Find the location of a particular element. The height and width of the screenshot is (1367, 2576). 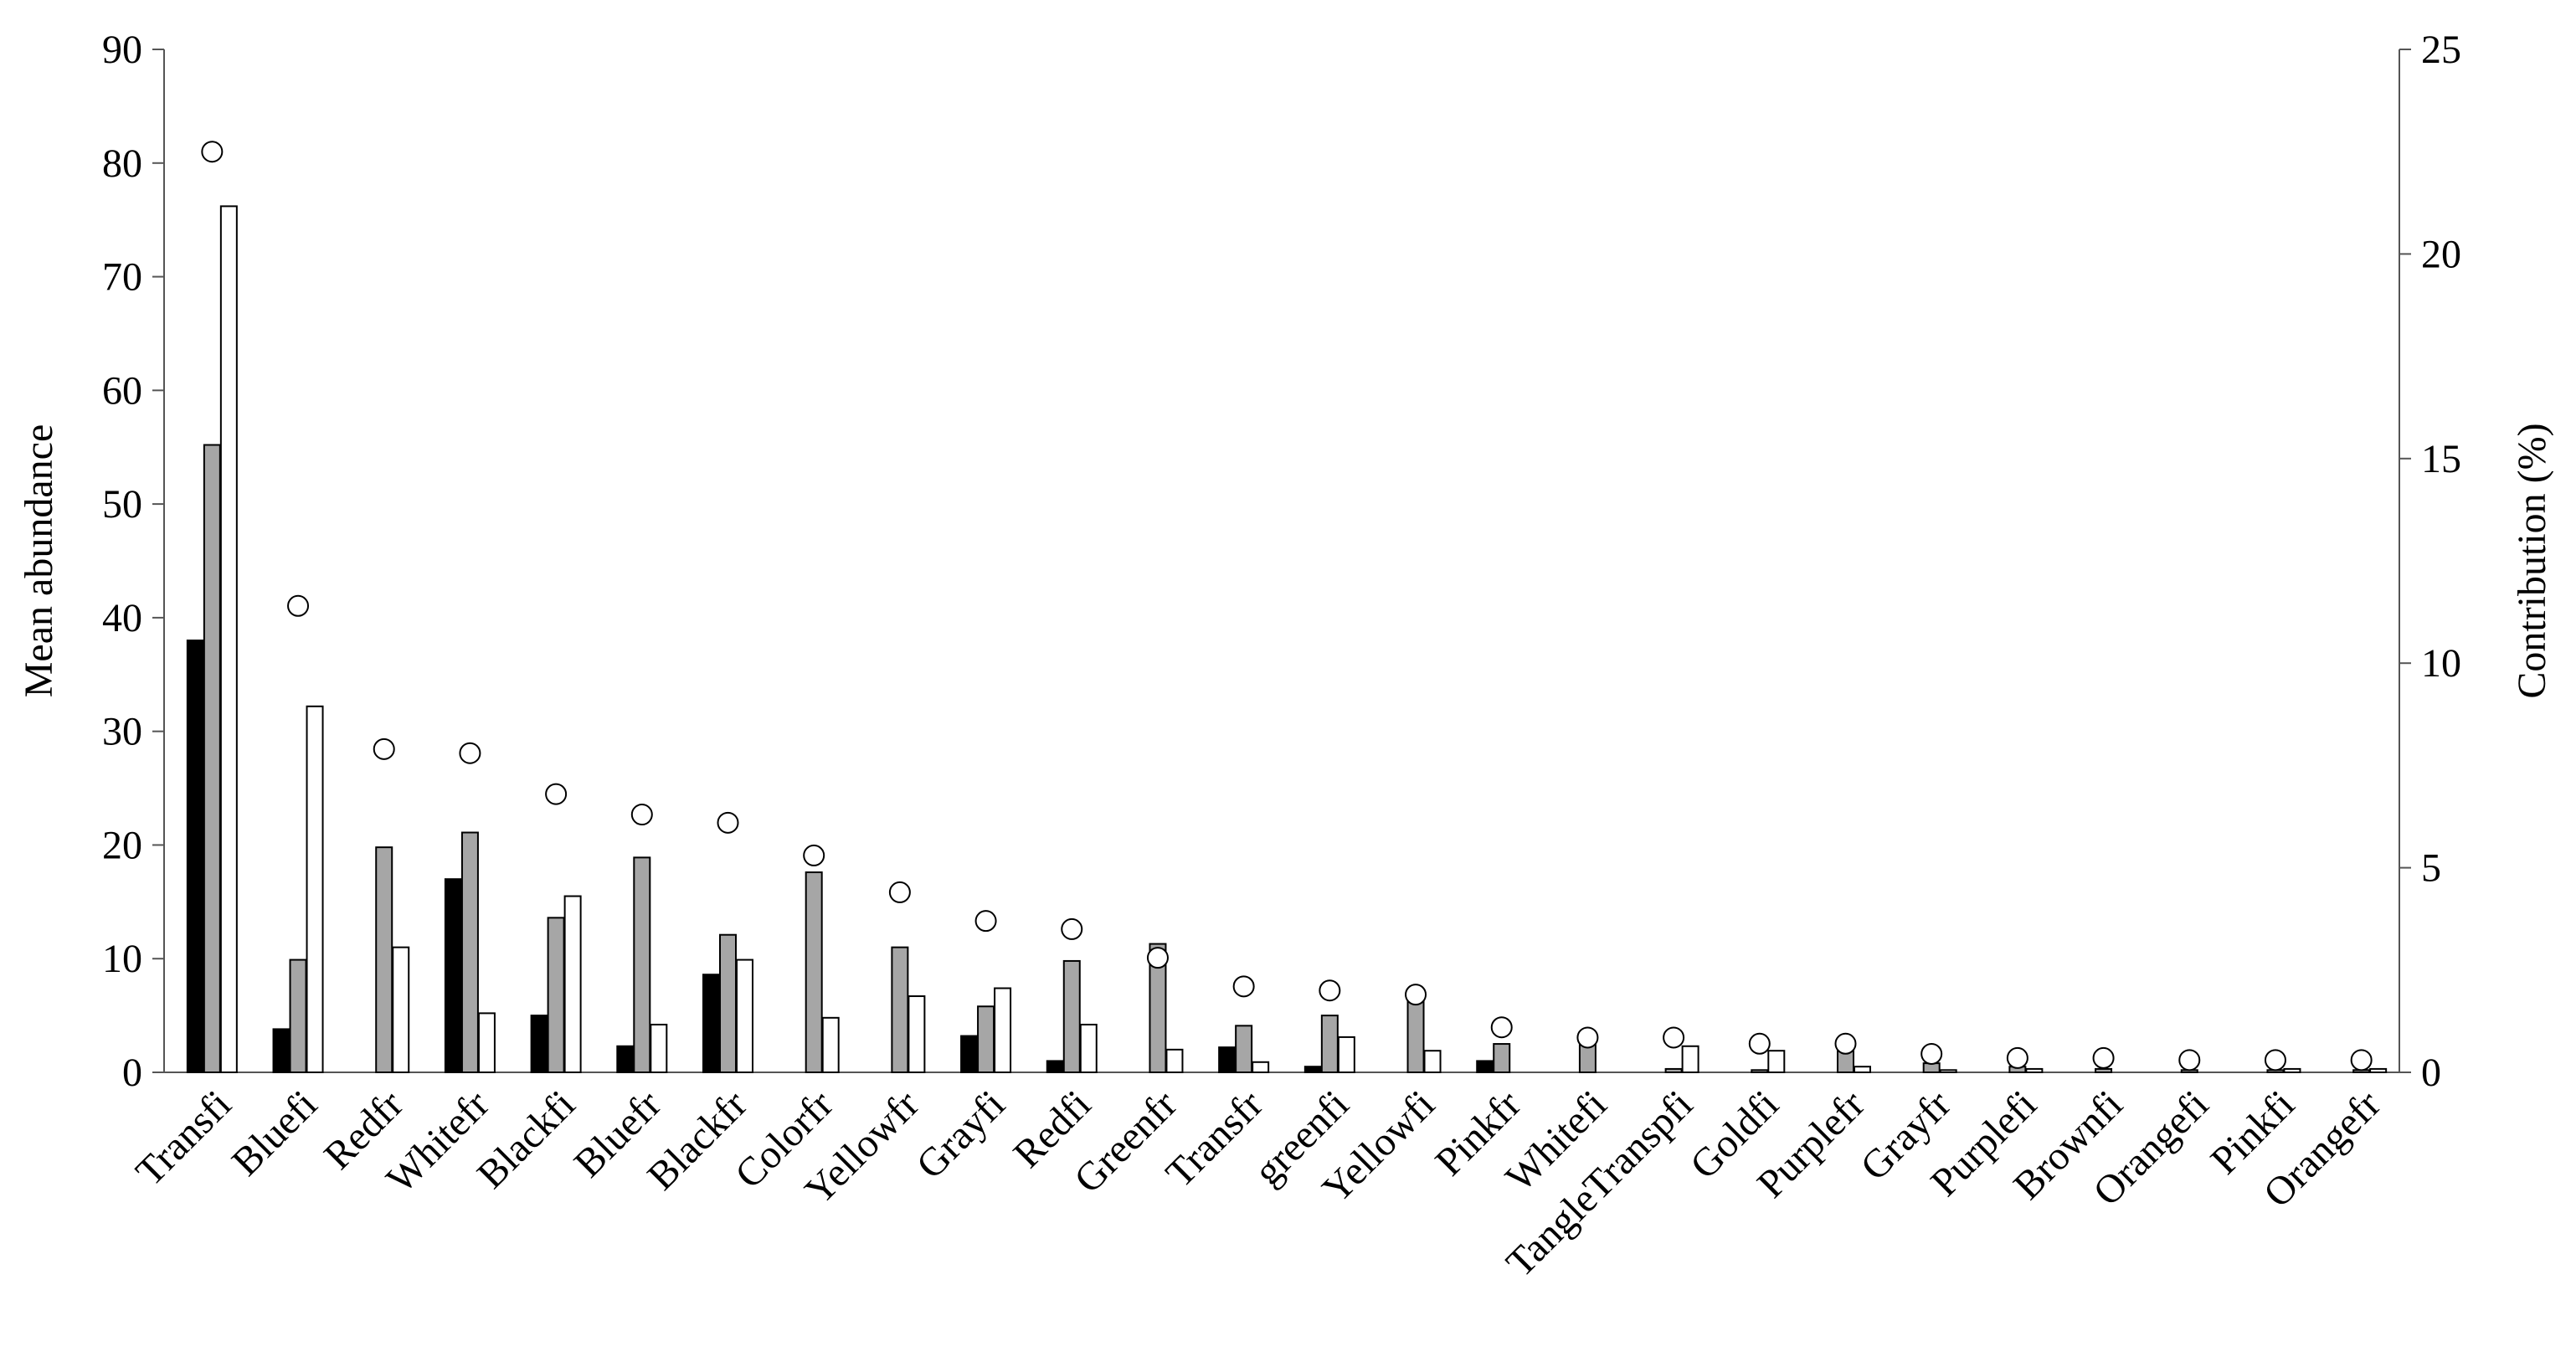

y2-tick-label: 20 is located at coordinates (2441, 254).